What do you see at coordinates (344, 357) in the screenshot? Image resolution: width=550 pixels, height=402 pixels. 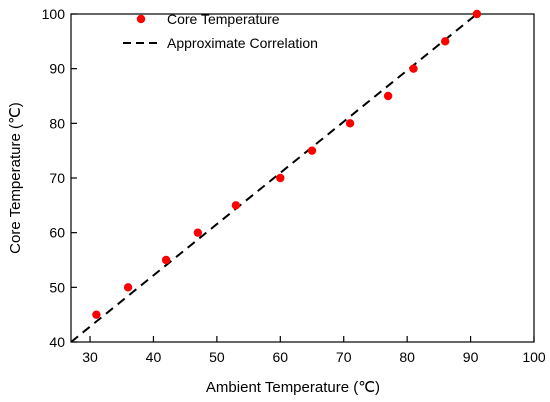 I see `x-tick-label: 70` at bounding box center [344, 357].